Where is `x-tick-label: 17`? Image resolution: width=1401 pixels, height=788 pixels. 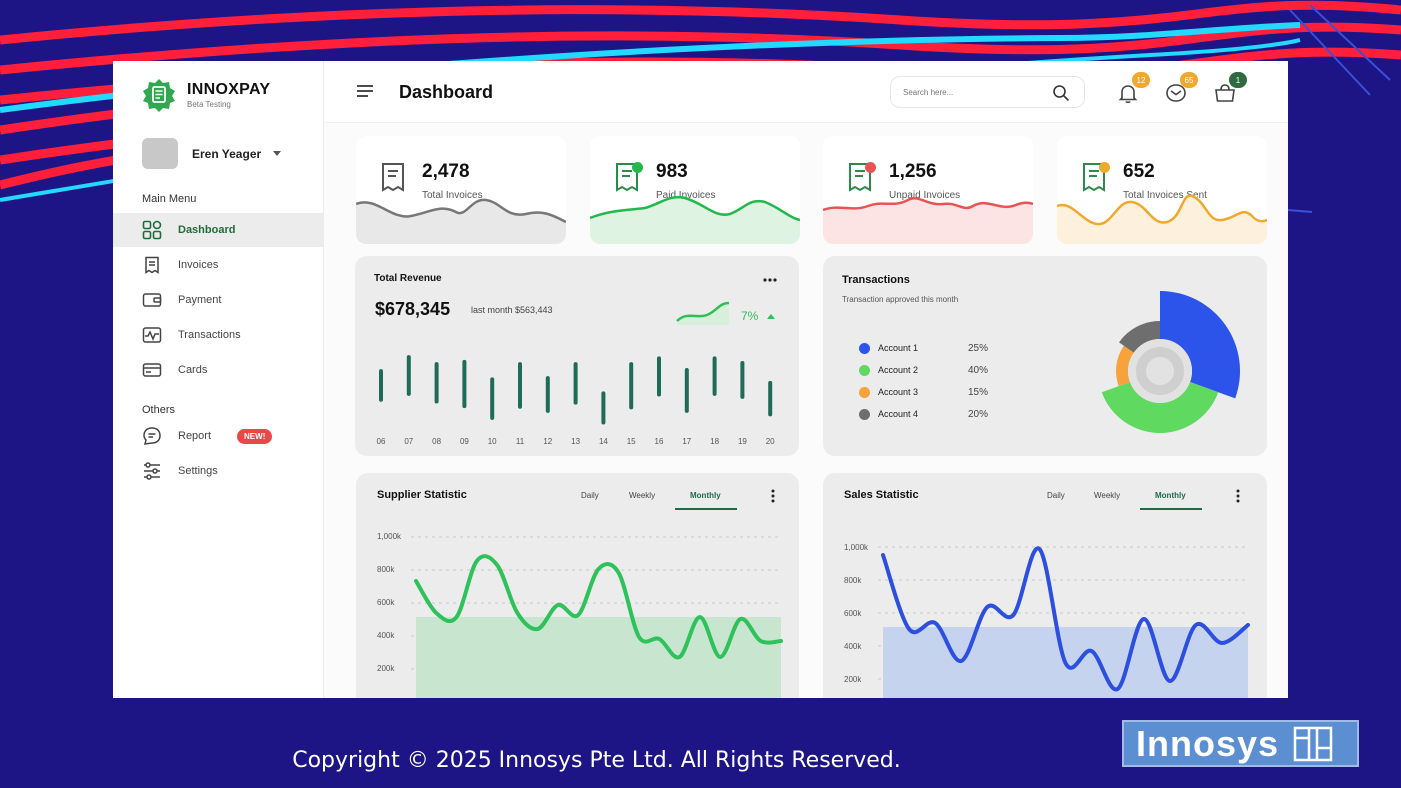
x-tick-label: 17 is located at coordinates (686, 441).